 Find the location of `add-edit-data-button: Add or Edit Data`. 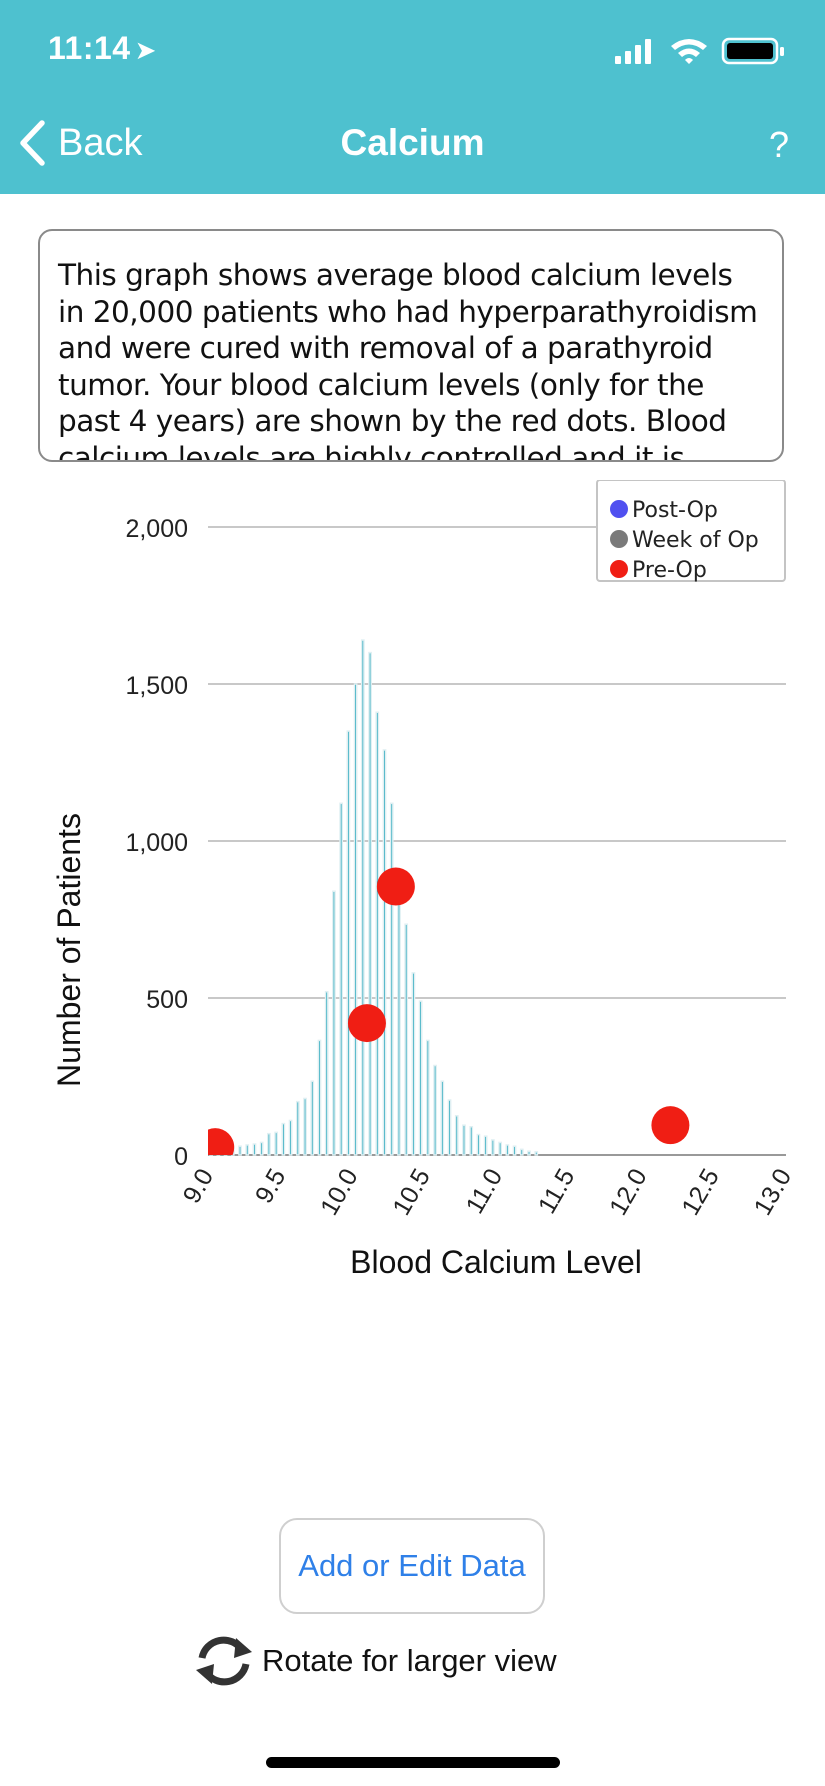

add-edit-data-button: Add or Edit Data is located at coordinates (412, 1566).